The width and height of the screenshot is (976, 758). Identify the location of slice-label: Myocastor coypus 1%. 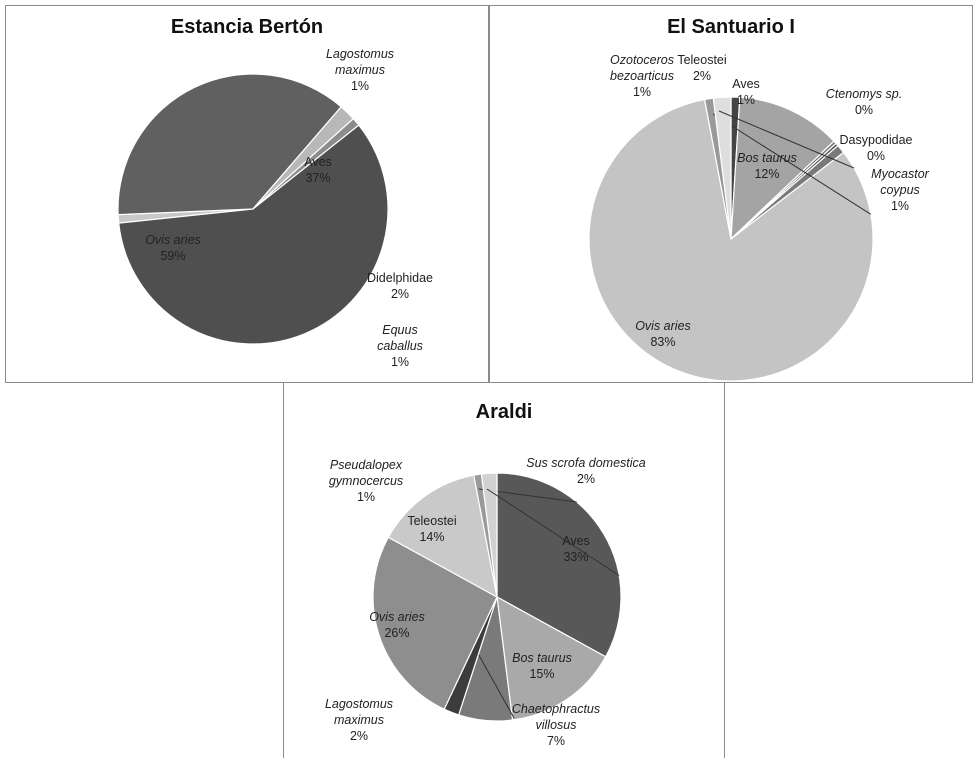
(900, 190).